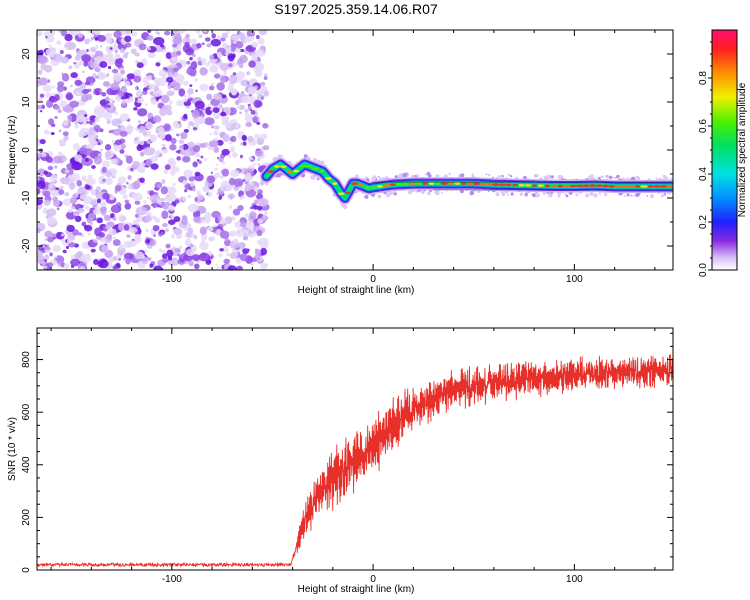  What do you see at coordinates (356, 290) in the screenshot?
I see `spectrogram-x-axis-label: Height of straight line (km)` at bounding box center [356, 290].